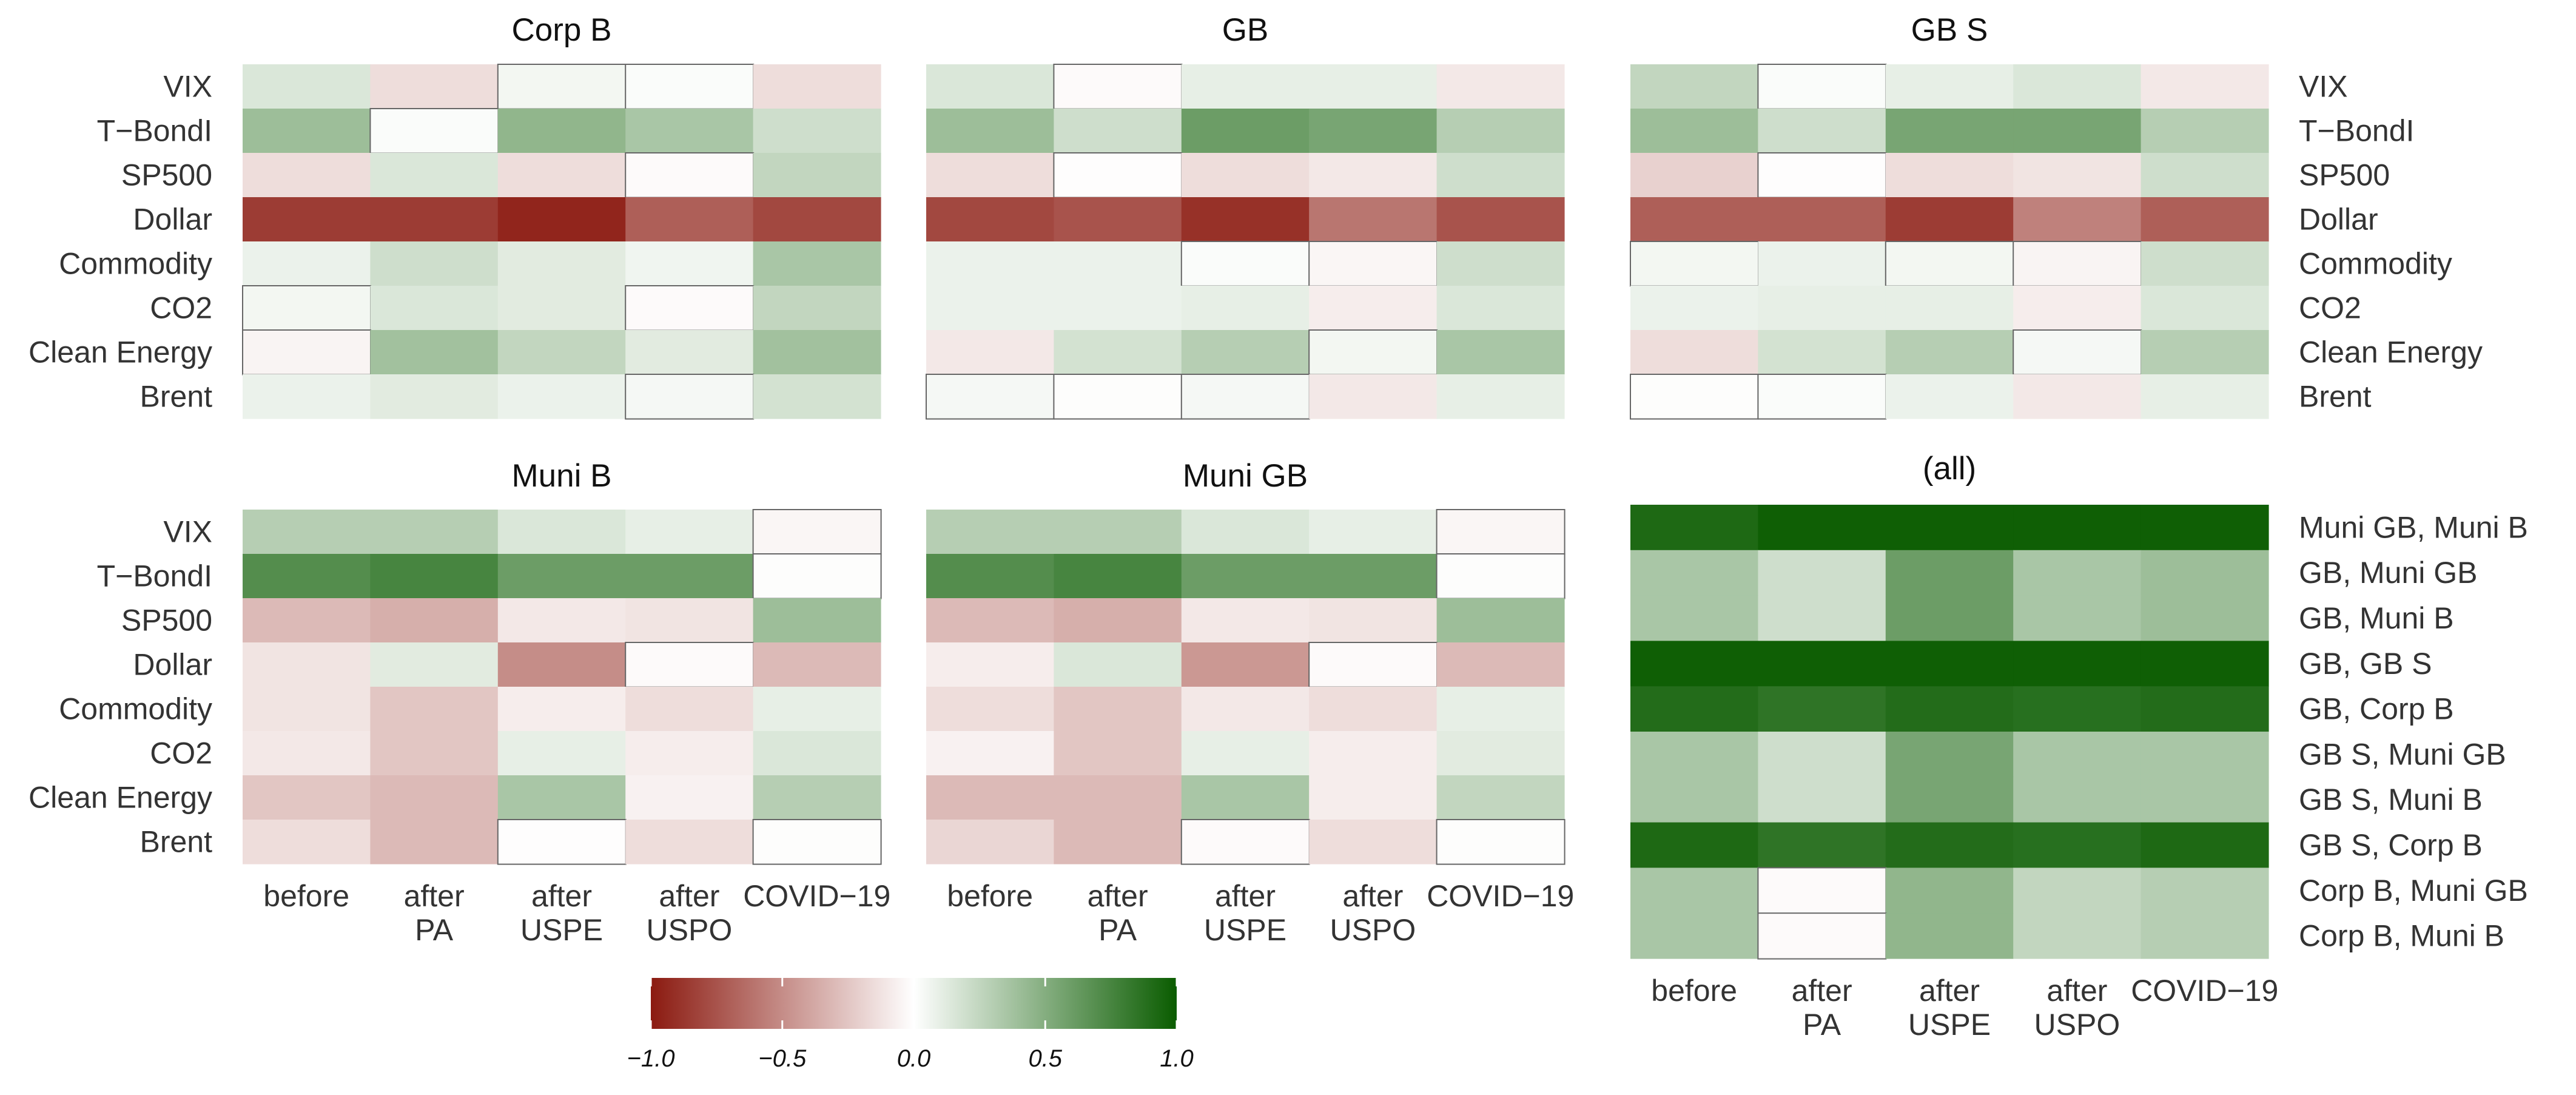  I want to click on colorbar-tick-label: −0.5, so click(782, 1058).